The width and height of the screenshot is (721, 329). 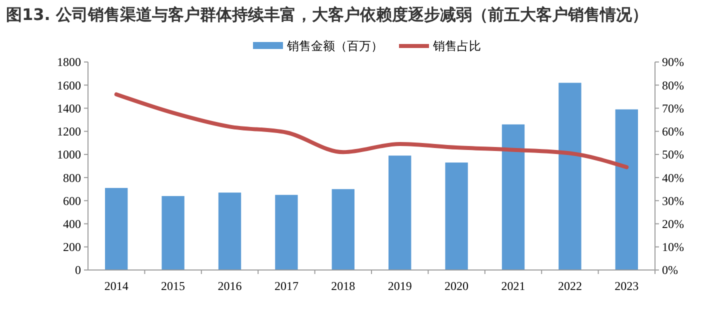 I want to click on x-tick-label: 2015, so click(x=173, y=286).